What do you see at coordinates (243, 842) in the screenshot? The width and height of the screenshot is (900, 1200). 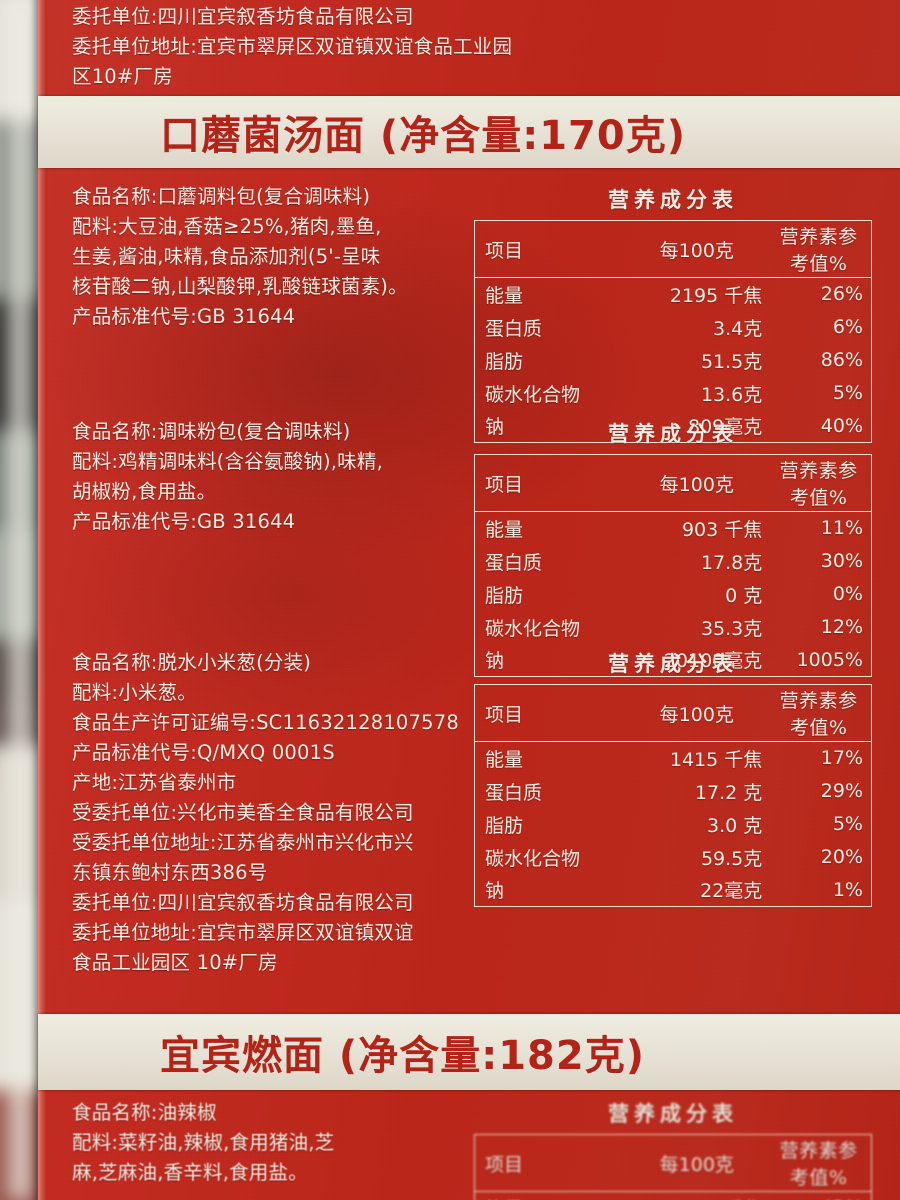 I see `block3-line-7: 受委托单位地址:江苏省泰州市兴化市兴` at bounding box center [243, 842].